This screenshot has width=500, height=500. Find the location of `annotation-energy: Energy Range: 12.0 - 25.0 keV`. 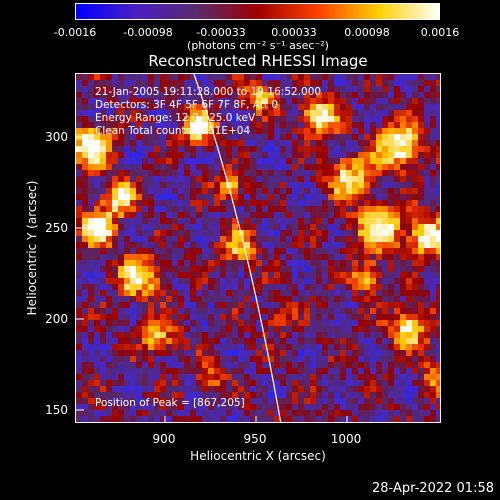

annotation-energy: Energy Range: 12.0 - 25.0 keV is located at coordinates (175, 118).